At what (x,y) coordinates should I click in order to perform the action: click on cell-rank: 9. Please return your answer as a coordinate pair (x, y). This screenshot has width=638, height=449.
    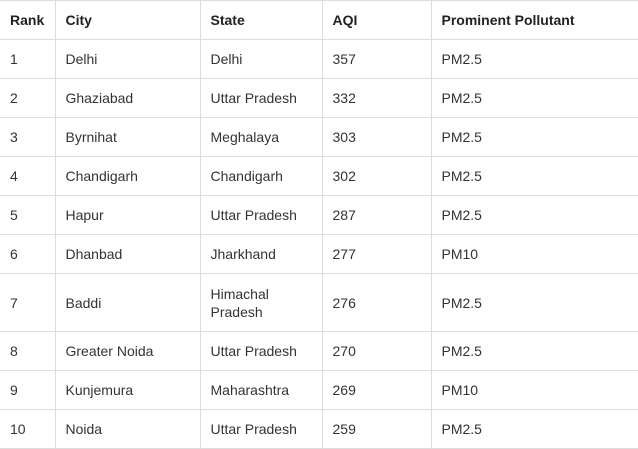
    Looking at the image, I should click on (28, 390).